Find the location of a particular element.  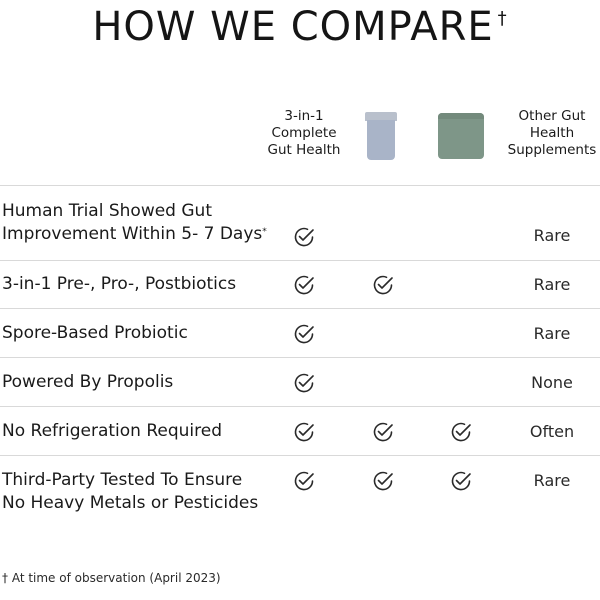

other-value: None is located at coordinates (552, 382).